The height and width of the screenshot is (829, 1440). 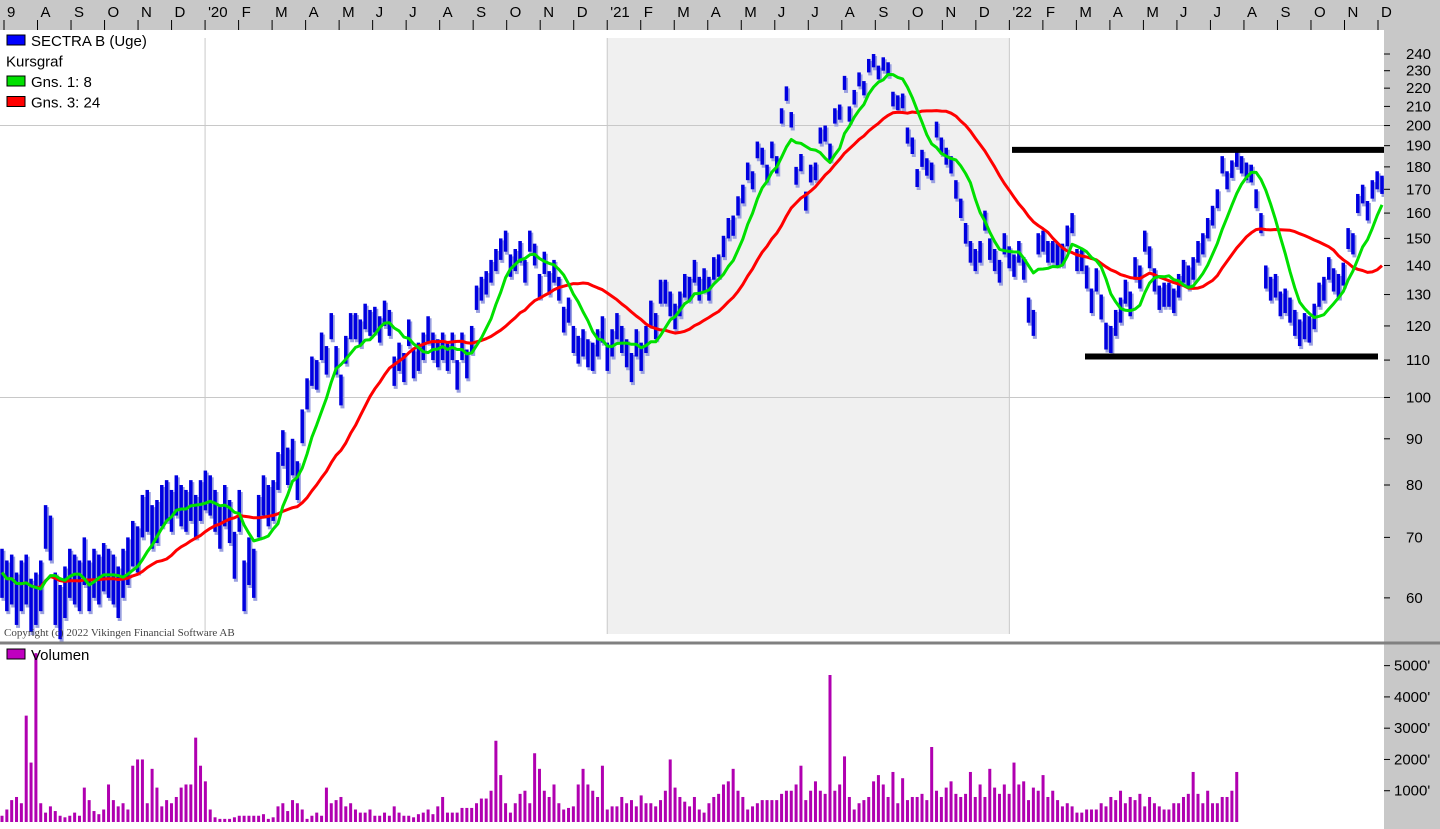 I want to click on volume-legend: Volumen, so click(x=47, y=655).